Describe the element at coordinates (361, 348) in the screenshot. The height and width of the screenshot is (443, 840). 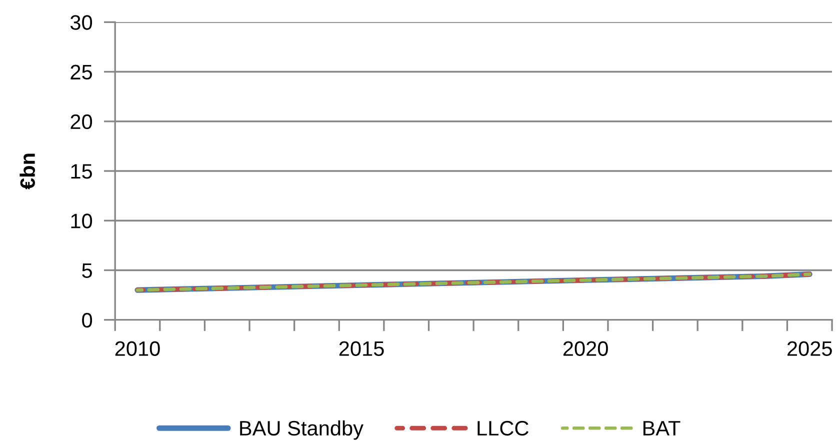
I see `x-tick-label: 2015` at that location.